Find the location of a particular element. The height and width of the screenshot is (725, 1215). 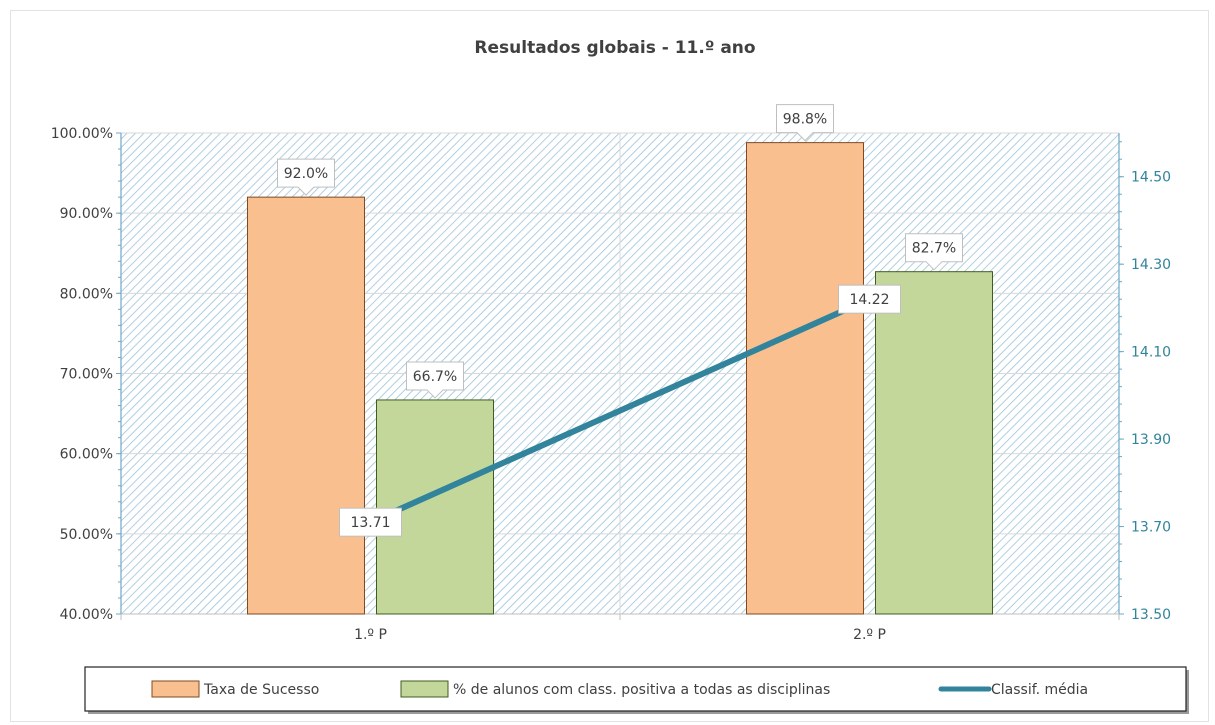

chart-title: Resultados globais - 11.º ano is located at coordinates (614, 48).